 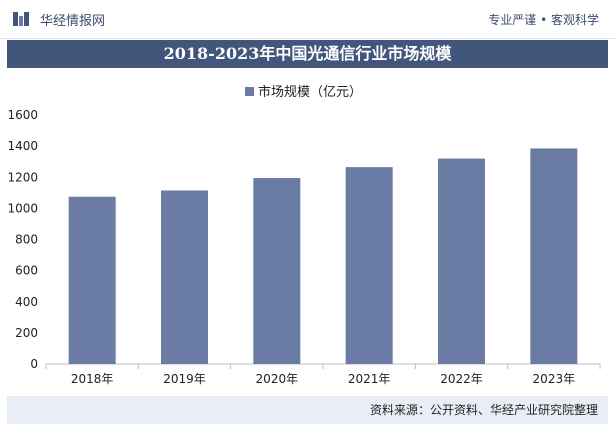 What do you see at coordinates (26, 271) in the screenshot?
I see `y-tick-label: 600` at bounding box center [26, 271].